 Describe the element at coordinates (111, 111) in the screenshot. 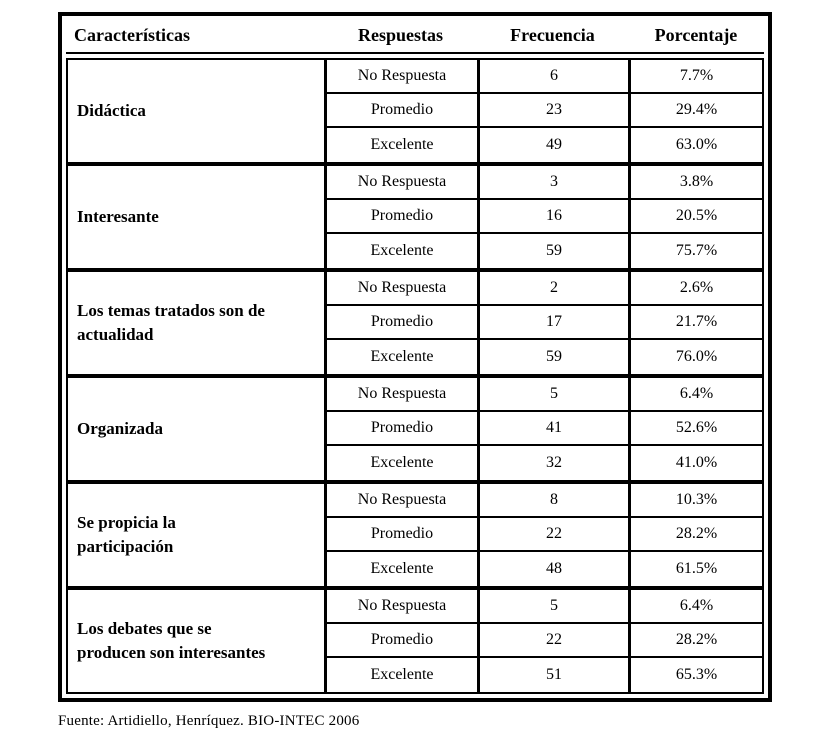

I see `characteristic-cell: Didáctica` at that location.